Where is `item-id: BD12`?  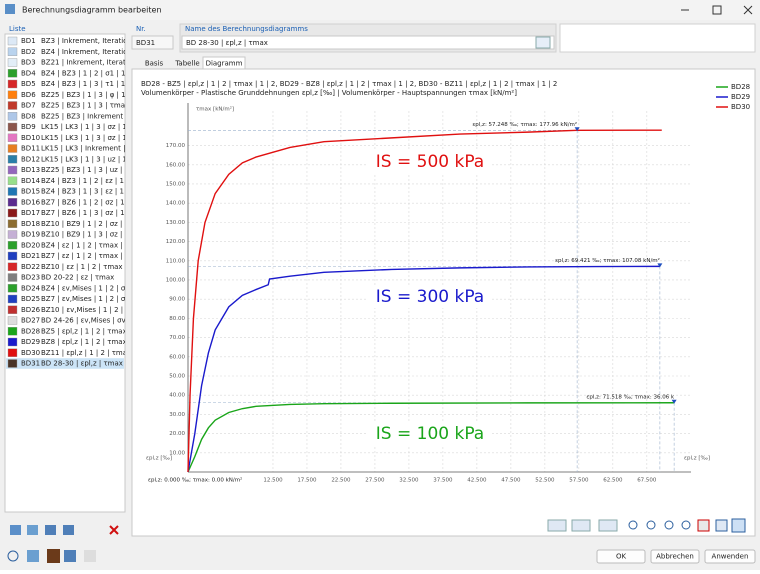 item-id: BD12 is located at coordinates (30, 159).